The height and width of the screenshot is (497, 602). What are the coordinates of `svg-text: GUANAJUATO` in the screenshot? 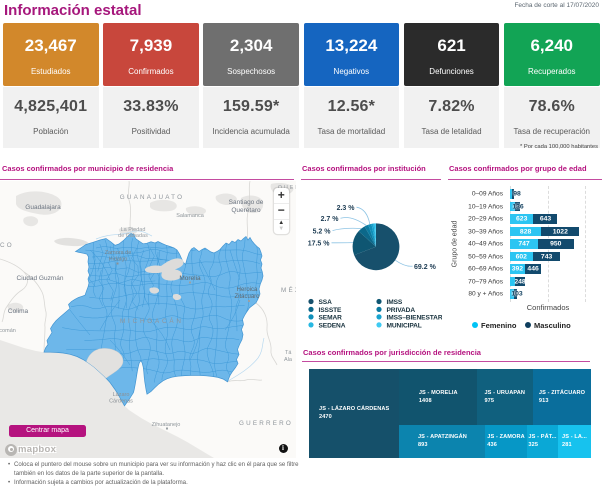 It's located at (152, 197).